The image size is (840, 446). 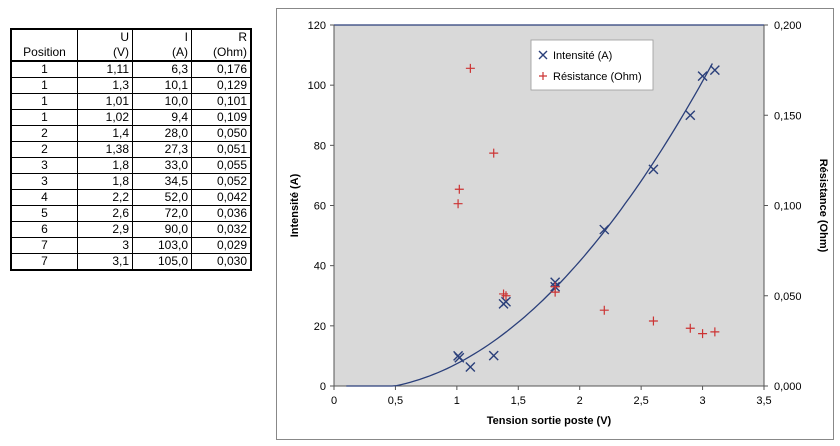 I want to click on table-cell: 10,1, so click(x=162, y=85).